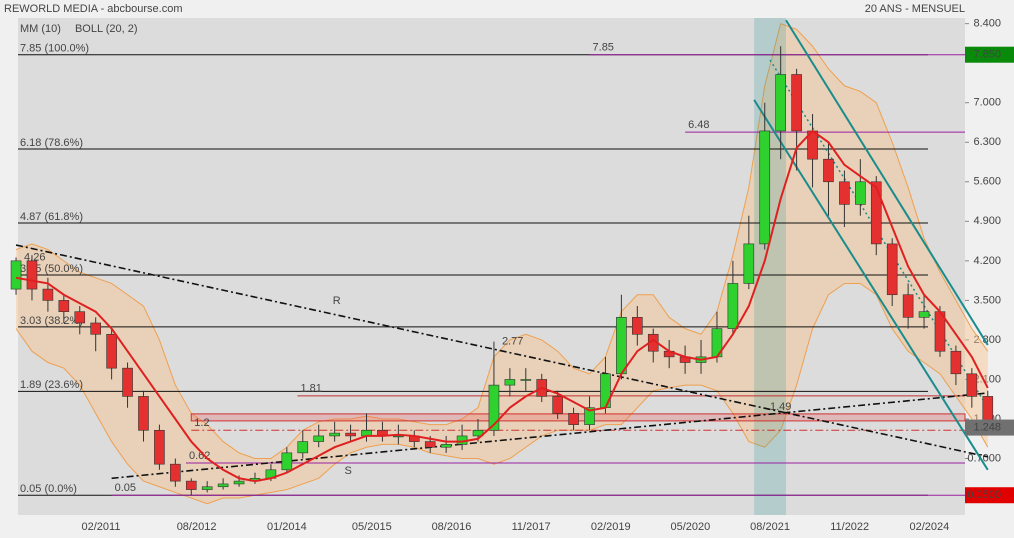 The image size is (1014, 538). Describe the element at coordinates (372, 527) in the screenshot. I see `x-tick-label: 05/2015` at that location.